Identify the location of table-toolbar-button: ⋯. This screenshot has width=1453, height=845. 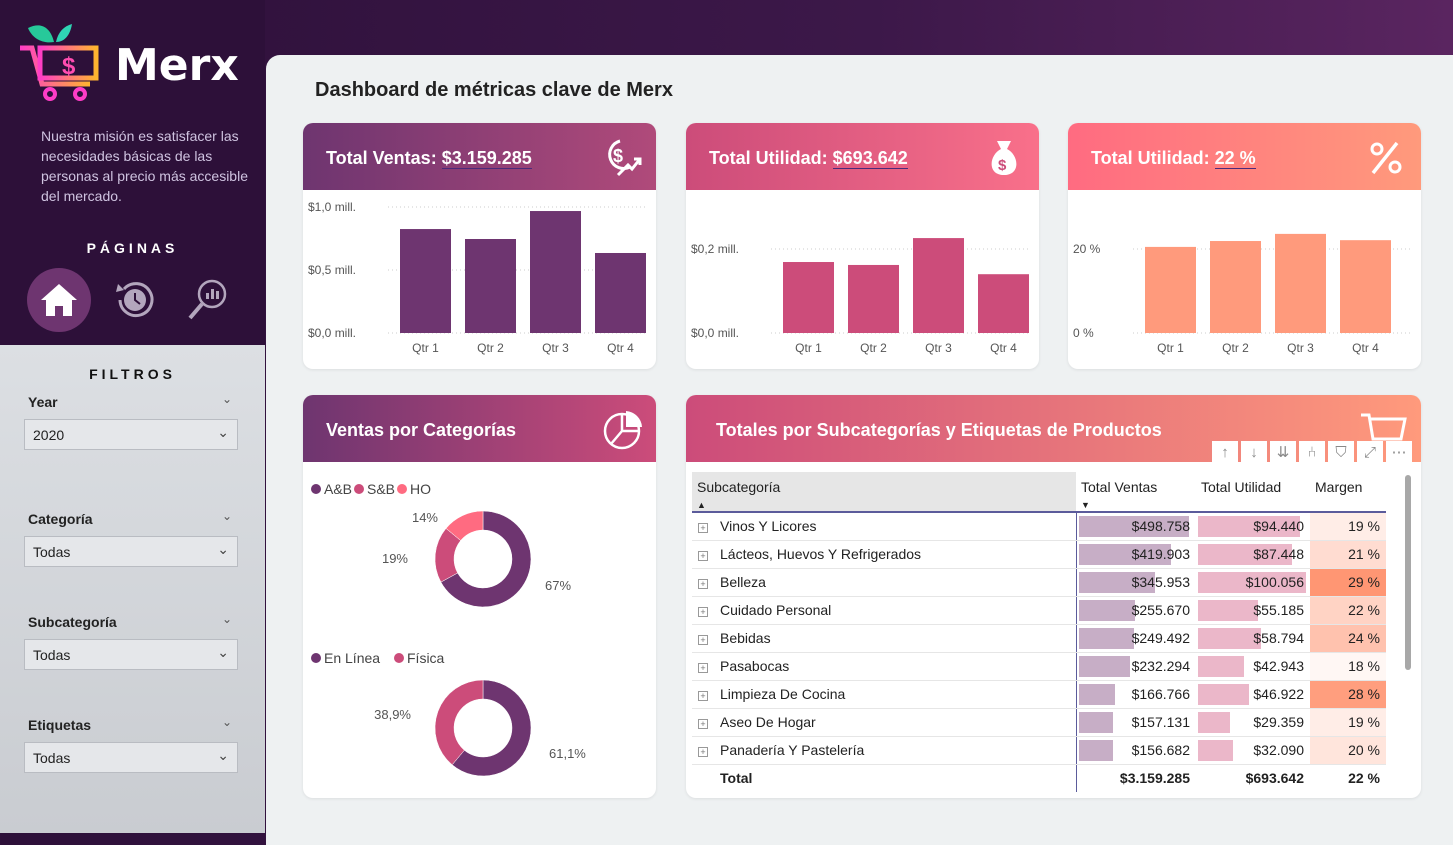
(1399, 453).